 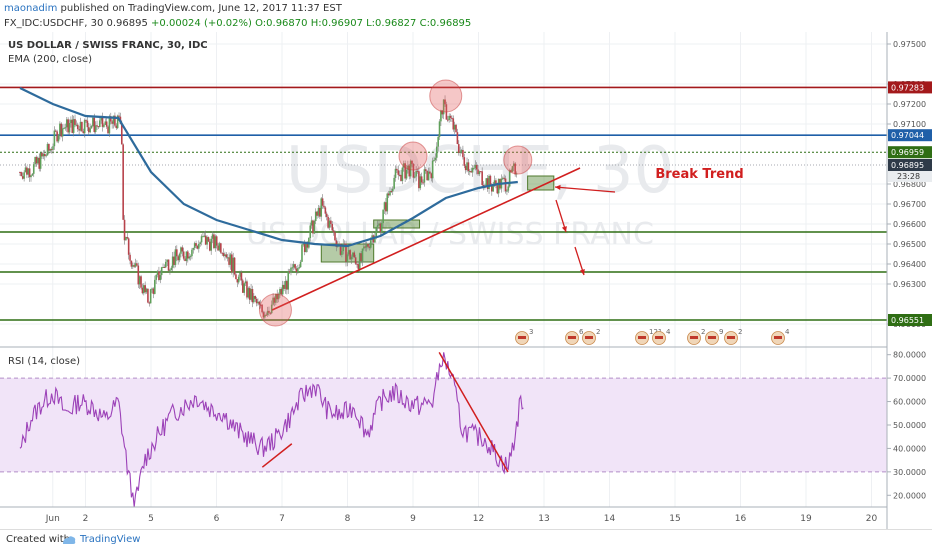 What do you see at coordinates (721, 332) in the screenshot?
I see `event-count: 9` at bounding box center [721, 332].